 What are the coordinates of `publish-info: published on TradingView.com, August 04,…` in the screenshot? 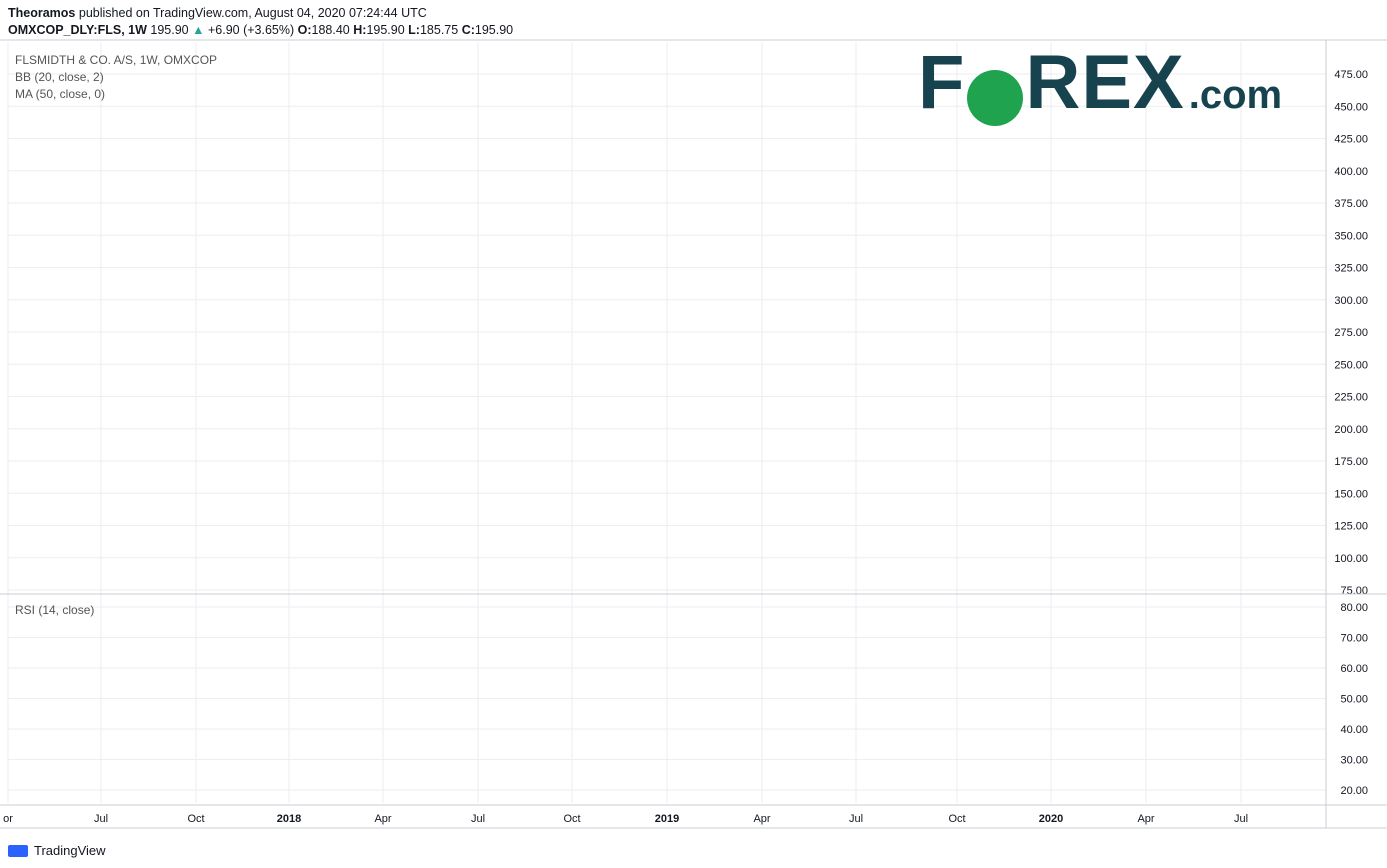 It's located at (252, 13).